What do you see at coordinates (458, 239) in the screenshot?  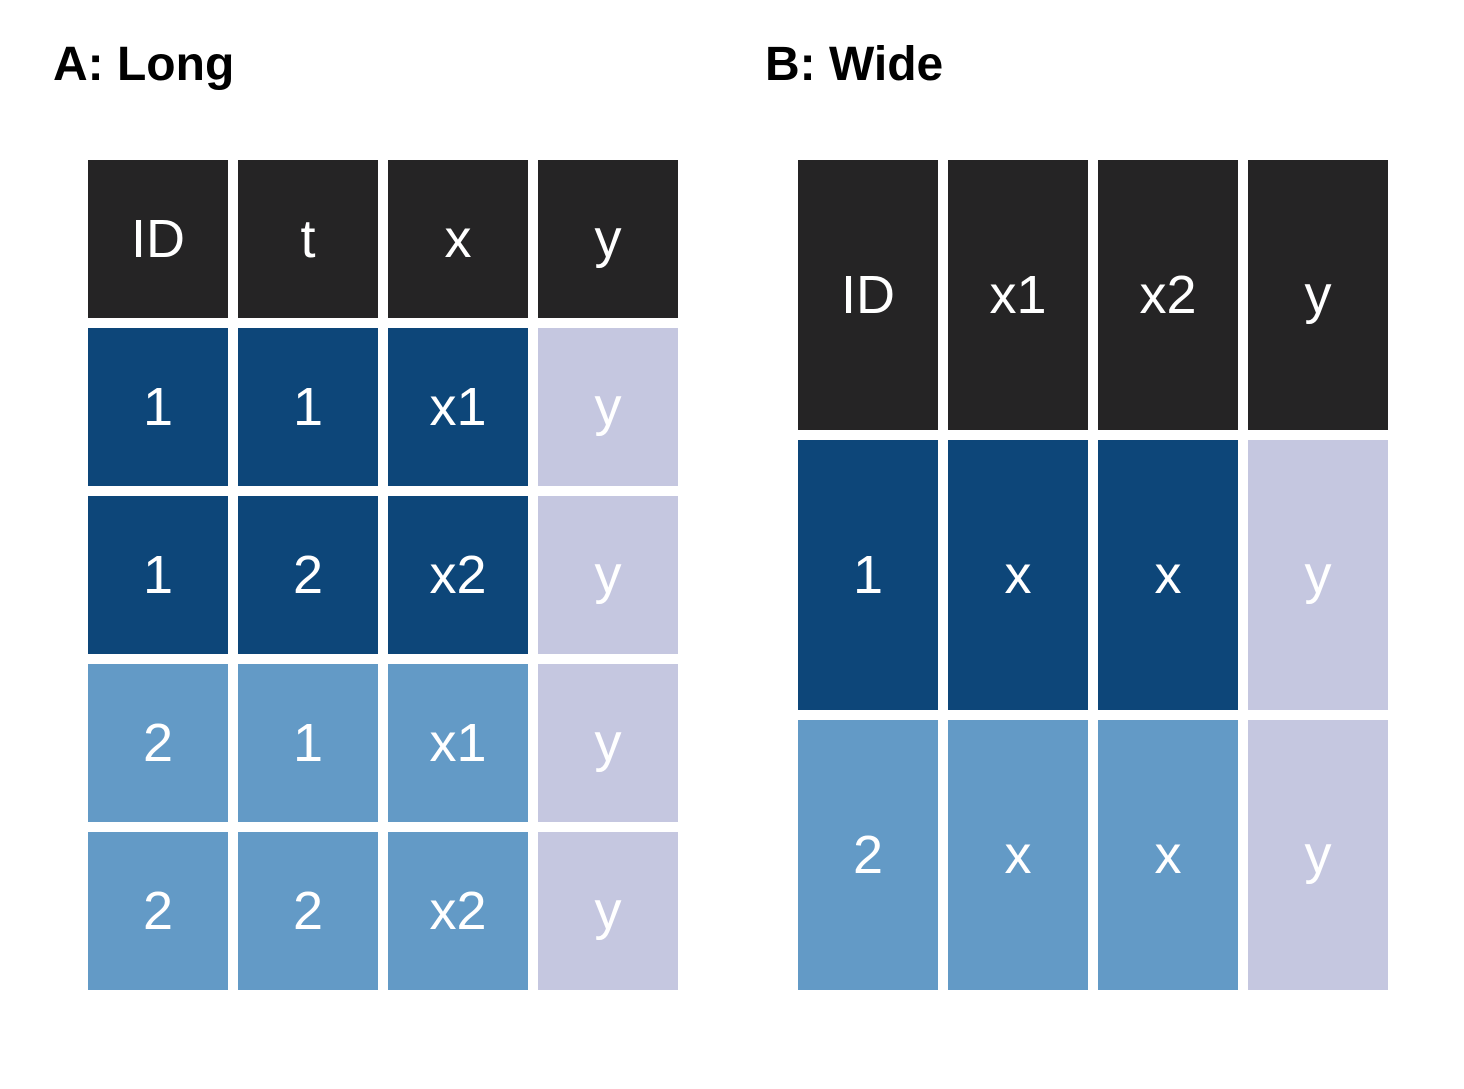 I see `header-cell-x: x` at bounding box center [458, 239].